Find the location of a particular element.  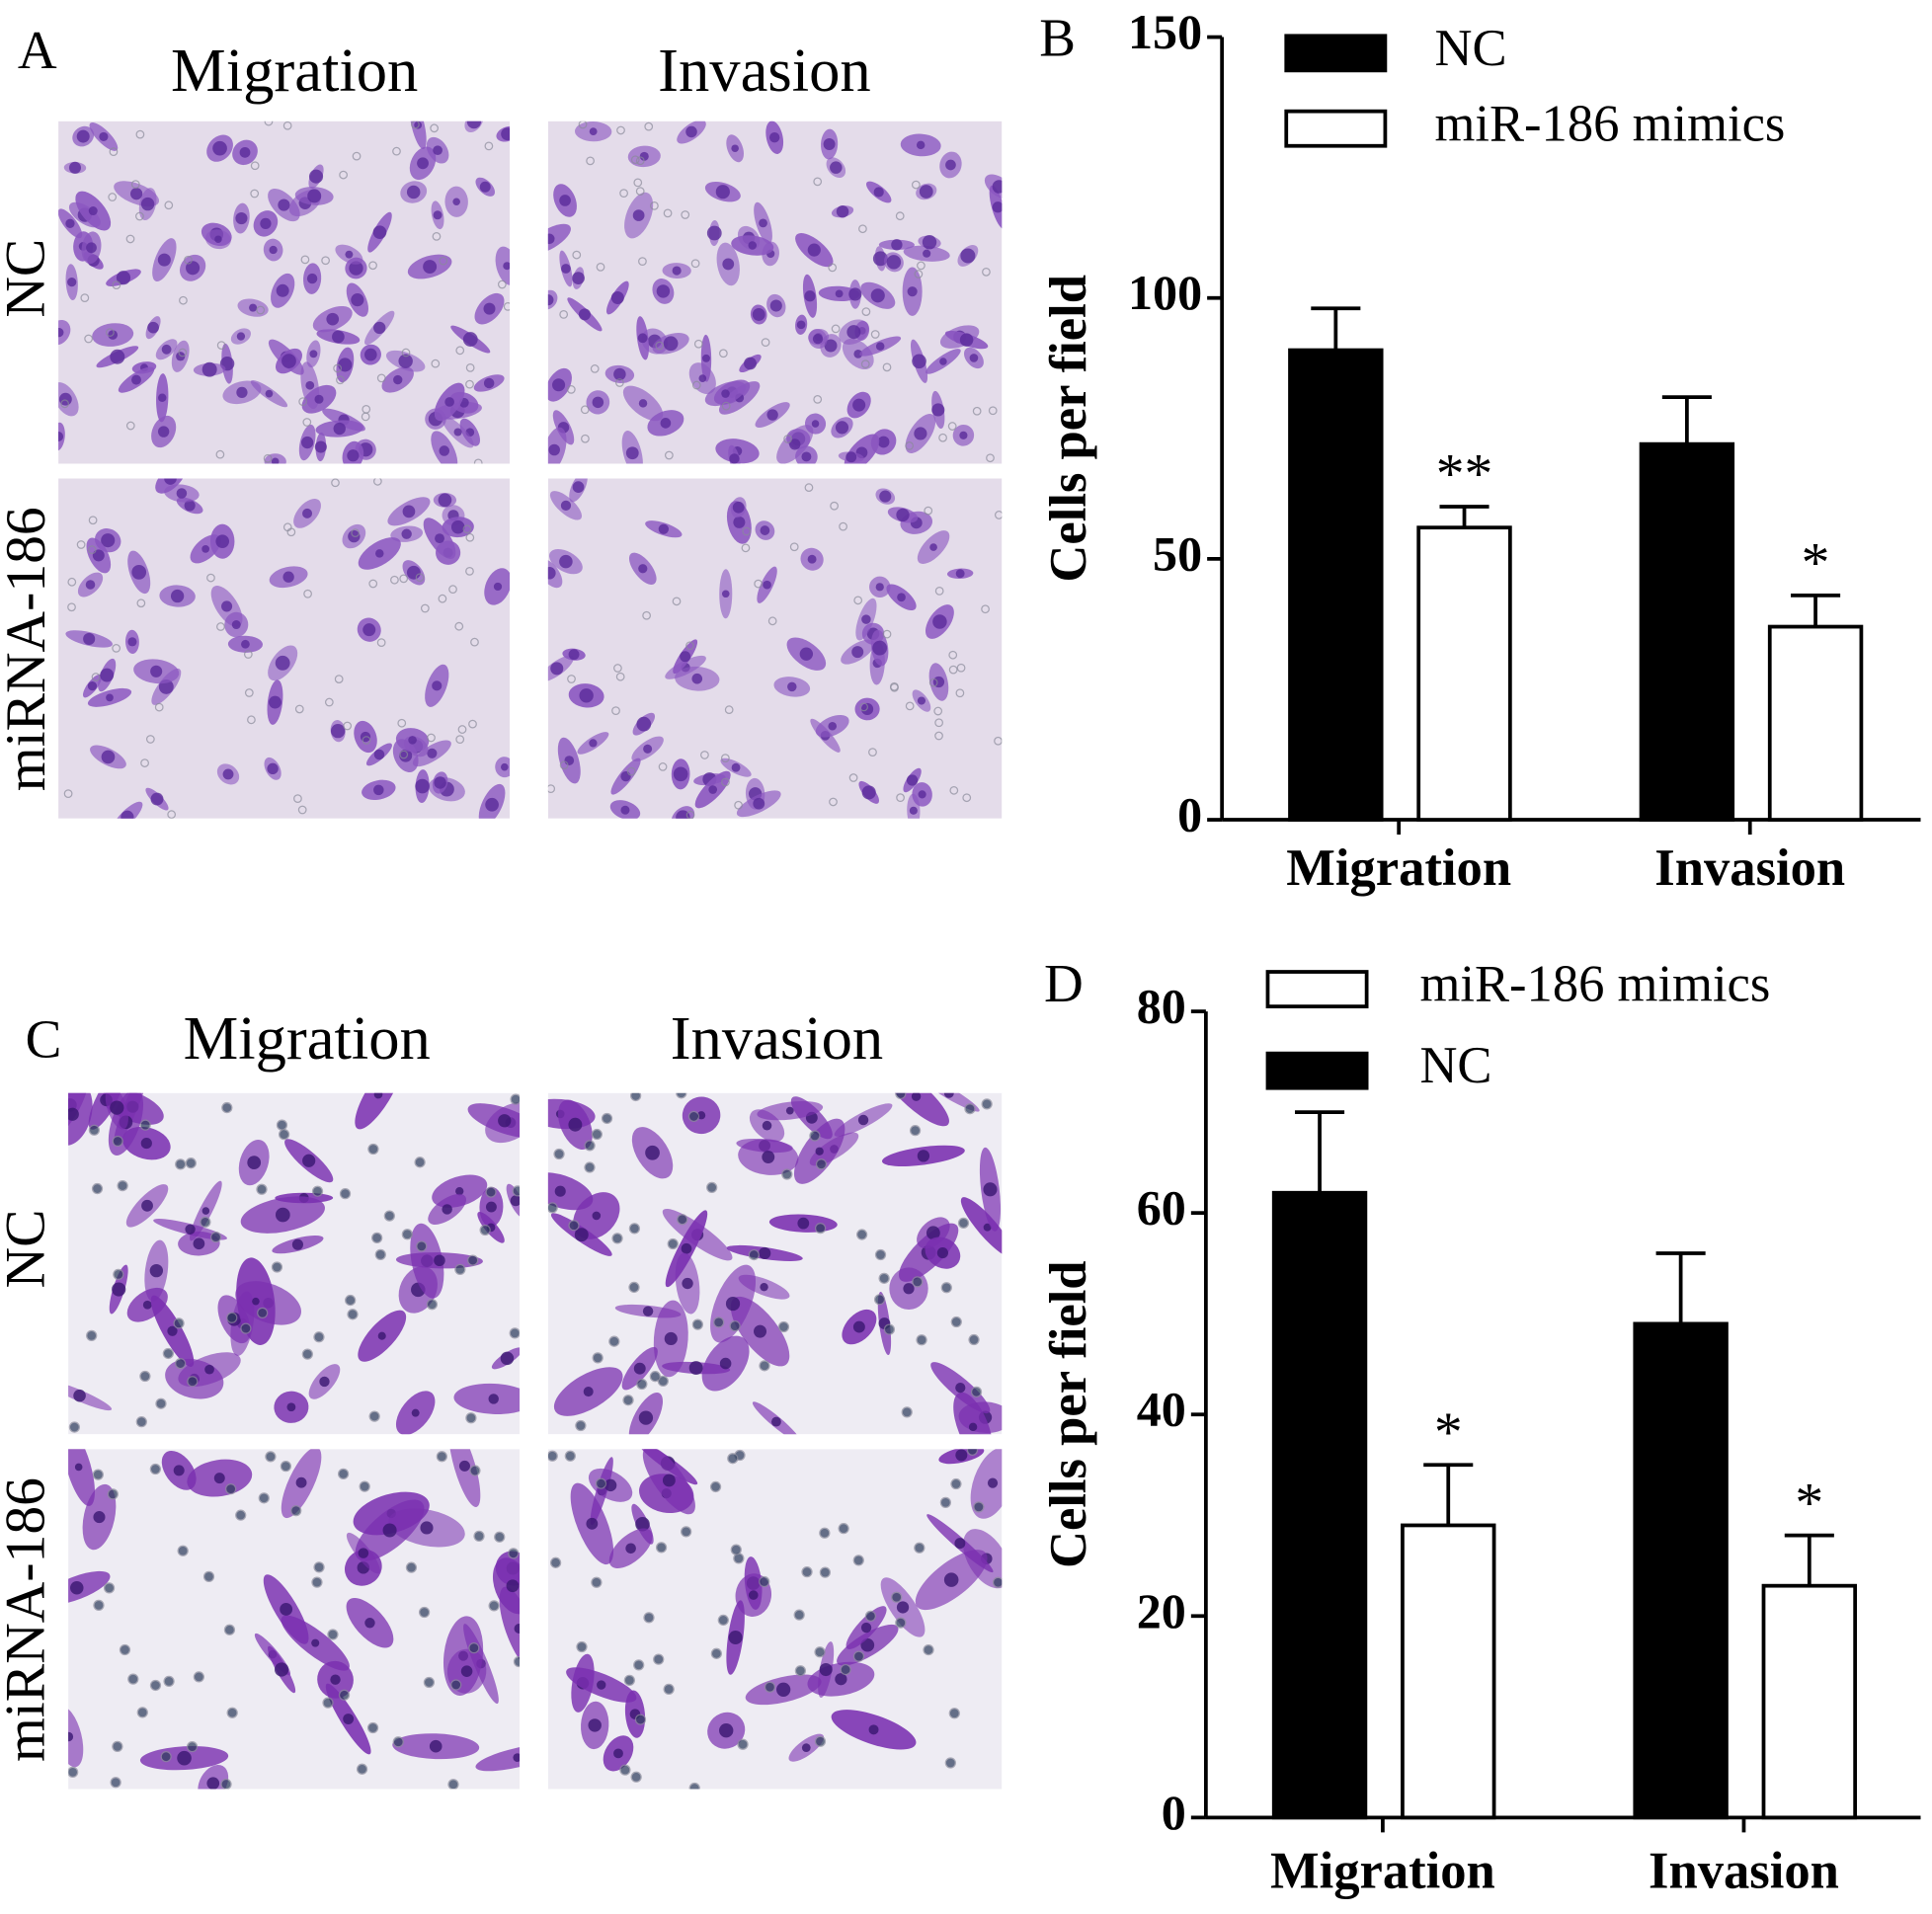

y-tick-label: 100 is located at coordinates (1165, 292).